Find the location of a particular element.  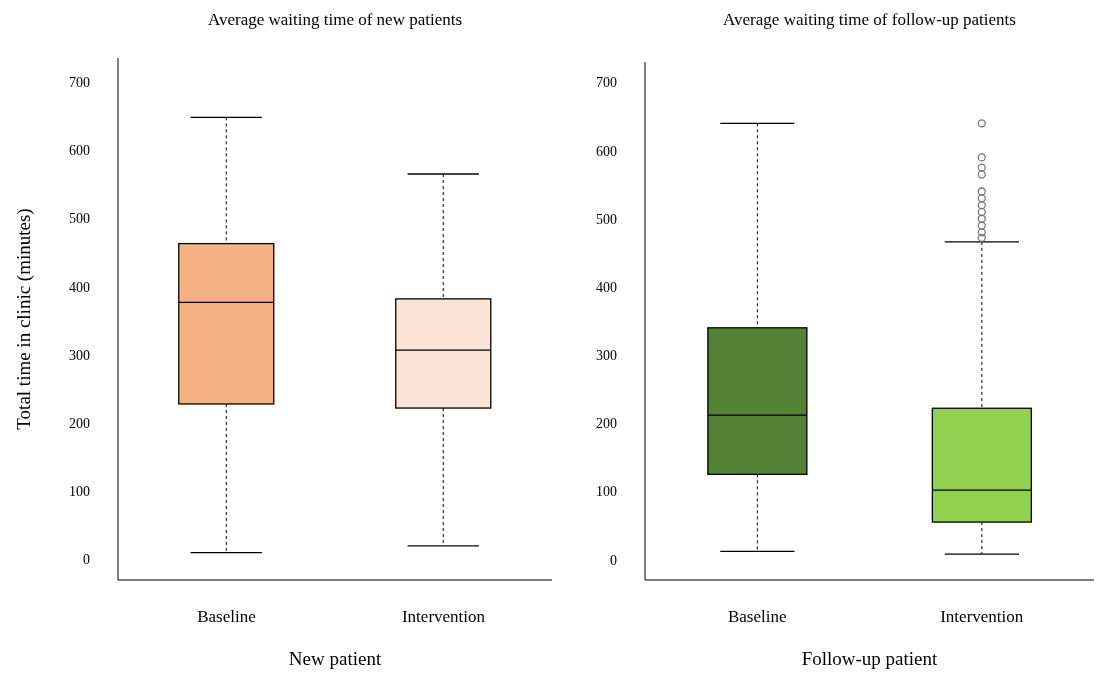

chart-title: Average waiting time of new patients is located at coordinates (335, 20).